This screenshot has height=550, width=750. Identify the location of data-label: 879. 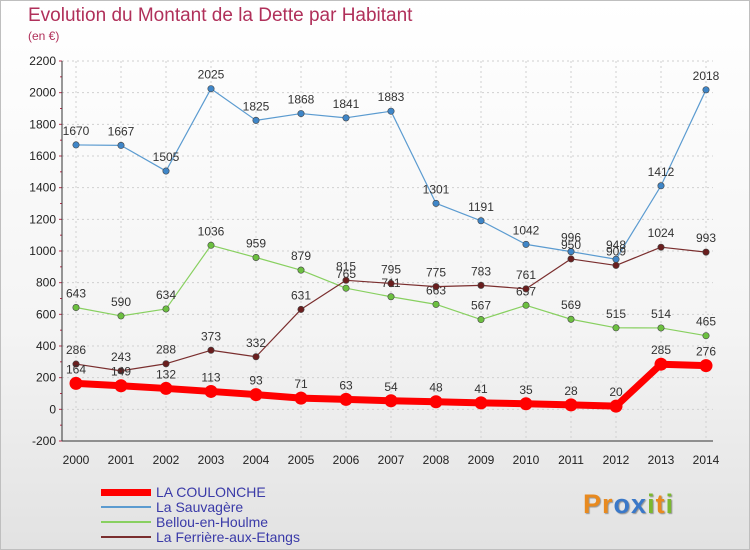
(301, 256).